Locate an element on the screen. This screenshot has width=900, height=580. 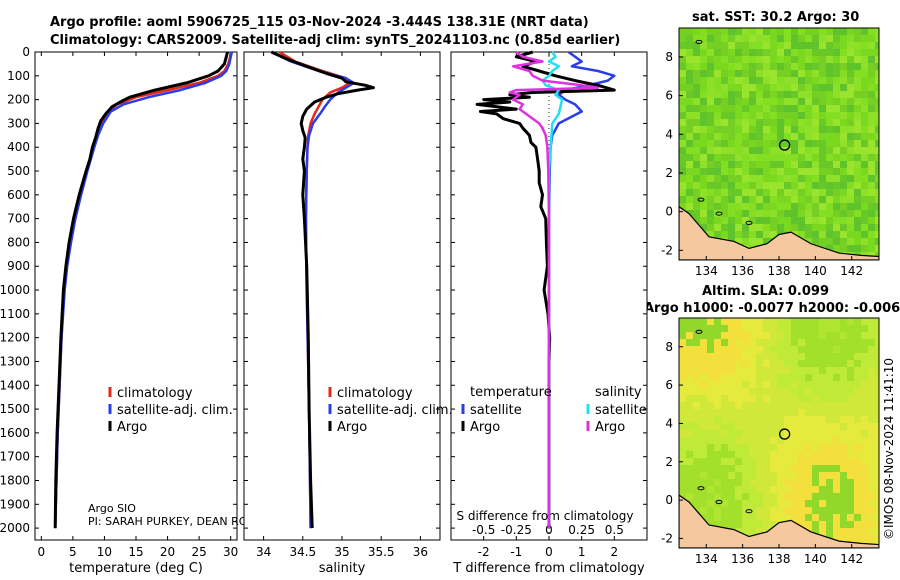
argo-position-marker is located at coordinates (784, 145).